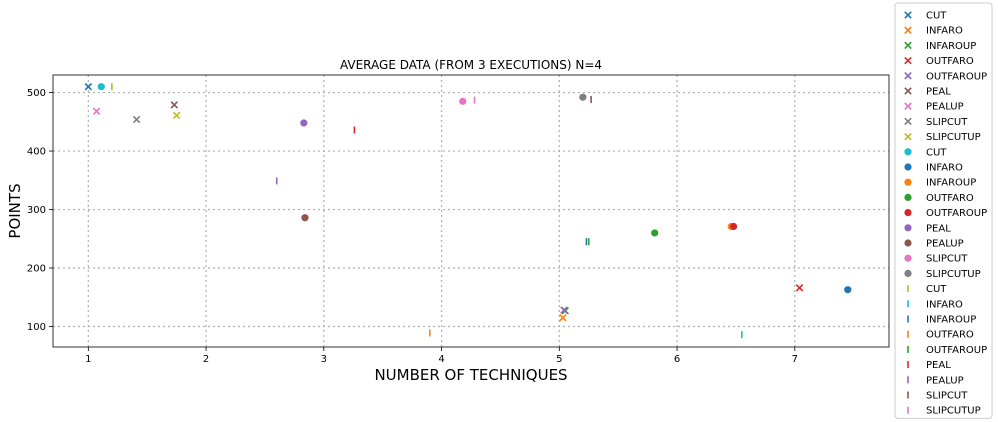 This screenshot has height=422, width=998. Describe the element at coordinates (559, 359) in the screenshot. I see `x-tick-label: 5` at that location.